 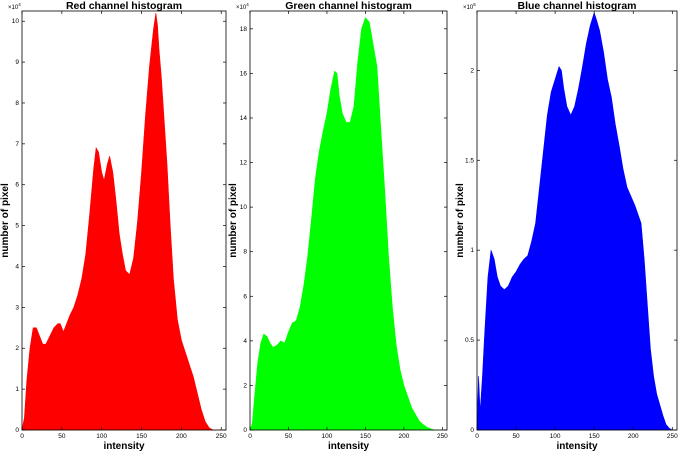 What do you see at coordinates (17, 62) in the screenshot?
I see `y-tick-label: 9` at bounding box center [17, 62].